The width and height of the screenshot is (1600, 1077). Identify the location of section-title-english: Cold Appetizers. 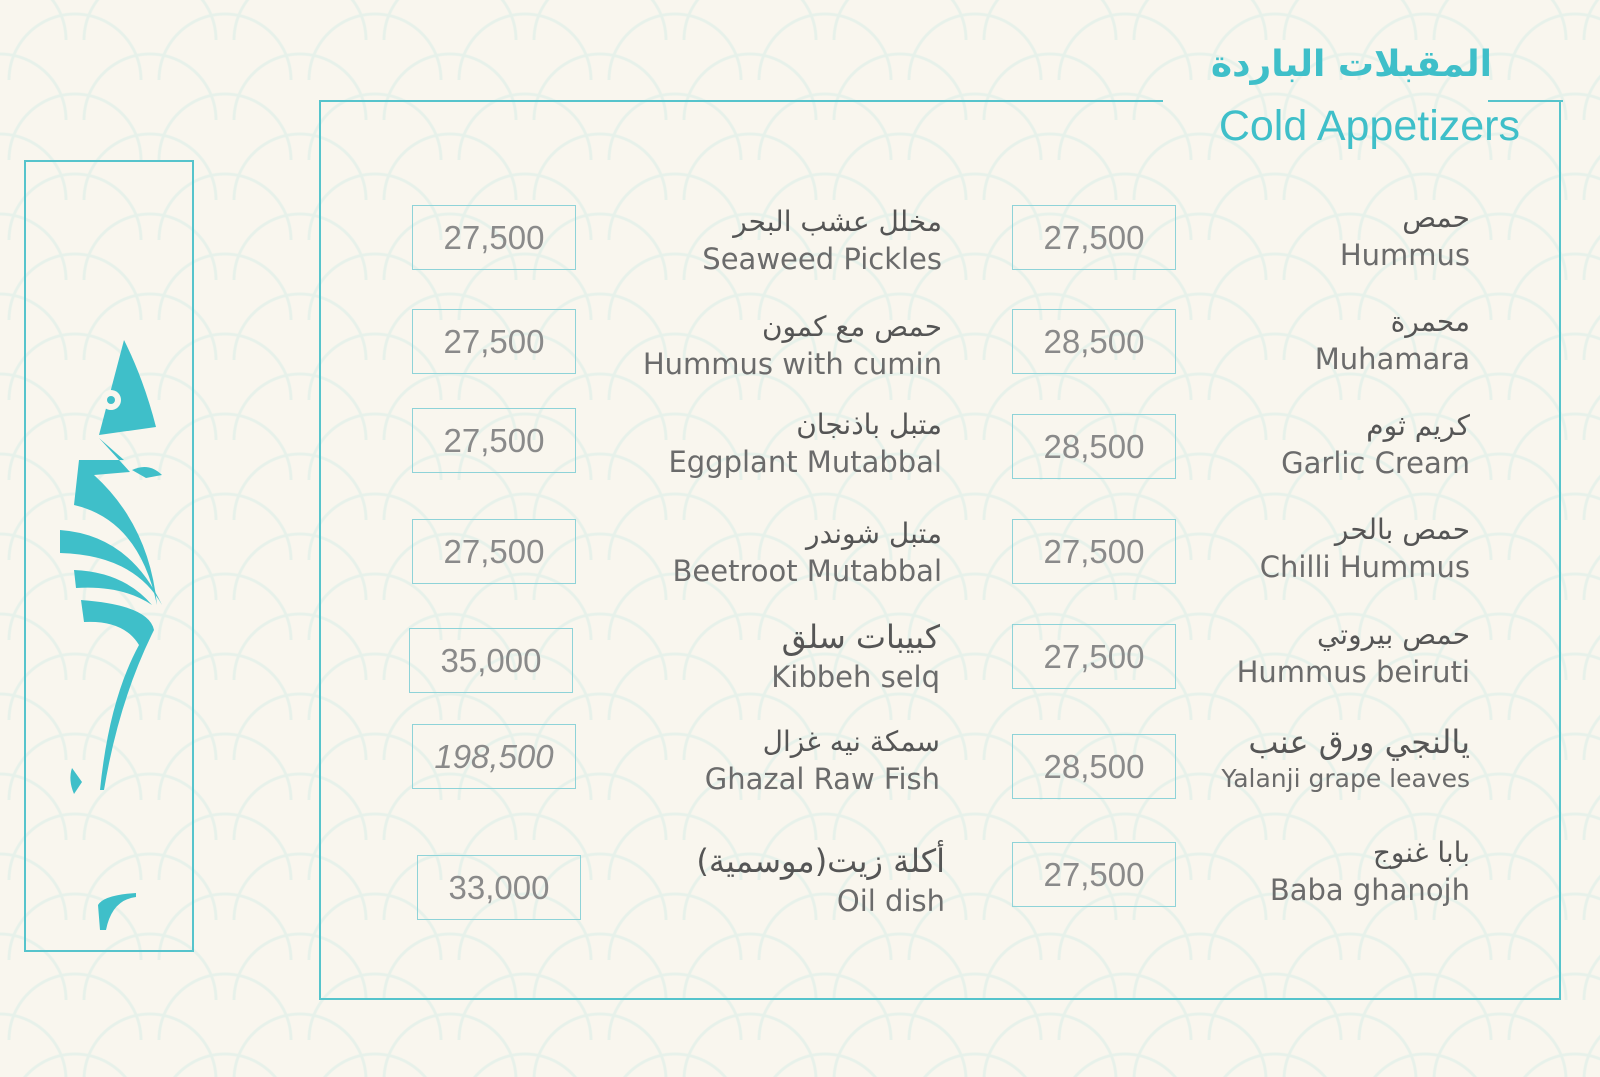
(1369, 126).